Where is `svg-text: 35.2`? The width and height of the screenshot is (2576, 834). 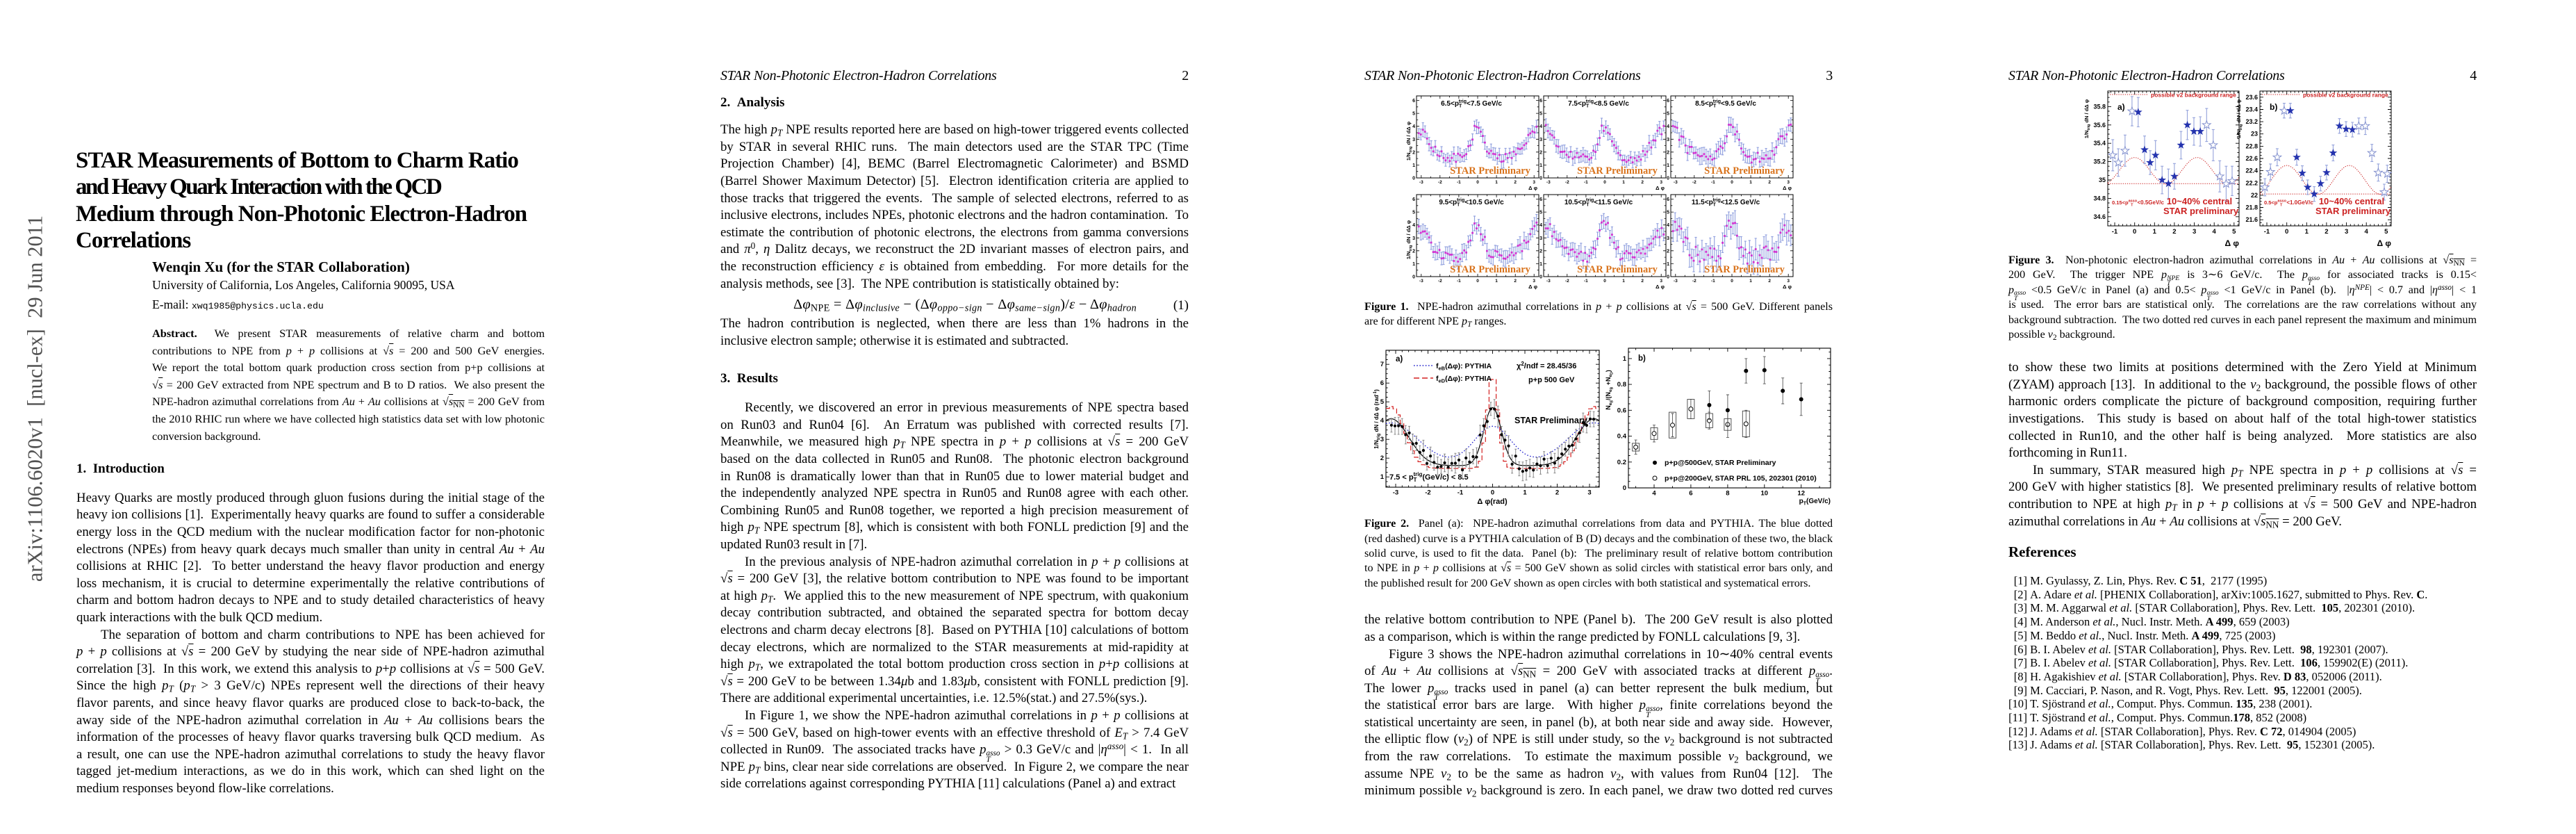
svg-text: 35.2 is located at coordinates (2100, 161).